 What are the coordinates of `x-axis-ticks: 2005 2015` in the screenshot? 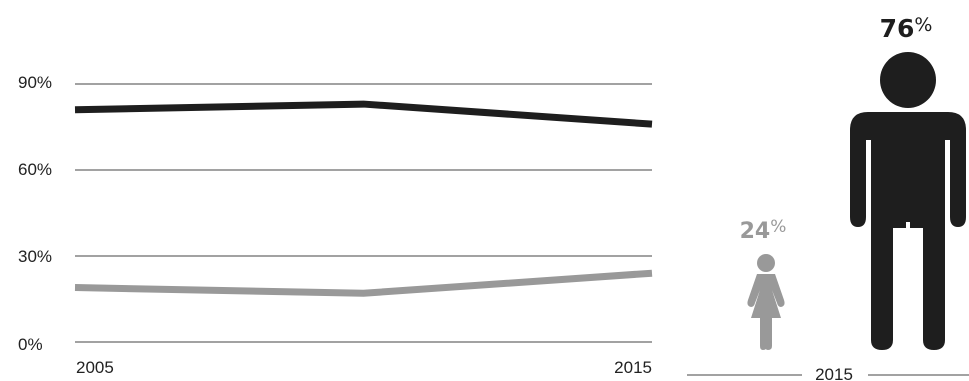 It's located at (364, 367).